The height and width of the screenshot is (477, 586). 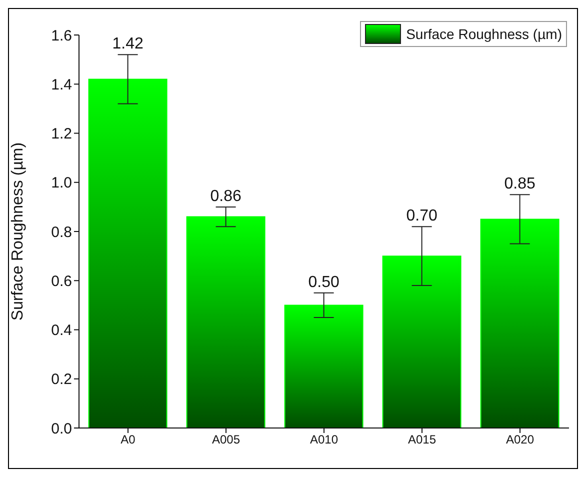 What do you see at coordinates (61, 183) in the screenshot?
I see `y-tick-label: 1.0` at bounding box center [61, 183].